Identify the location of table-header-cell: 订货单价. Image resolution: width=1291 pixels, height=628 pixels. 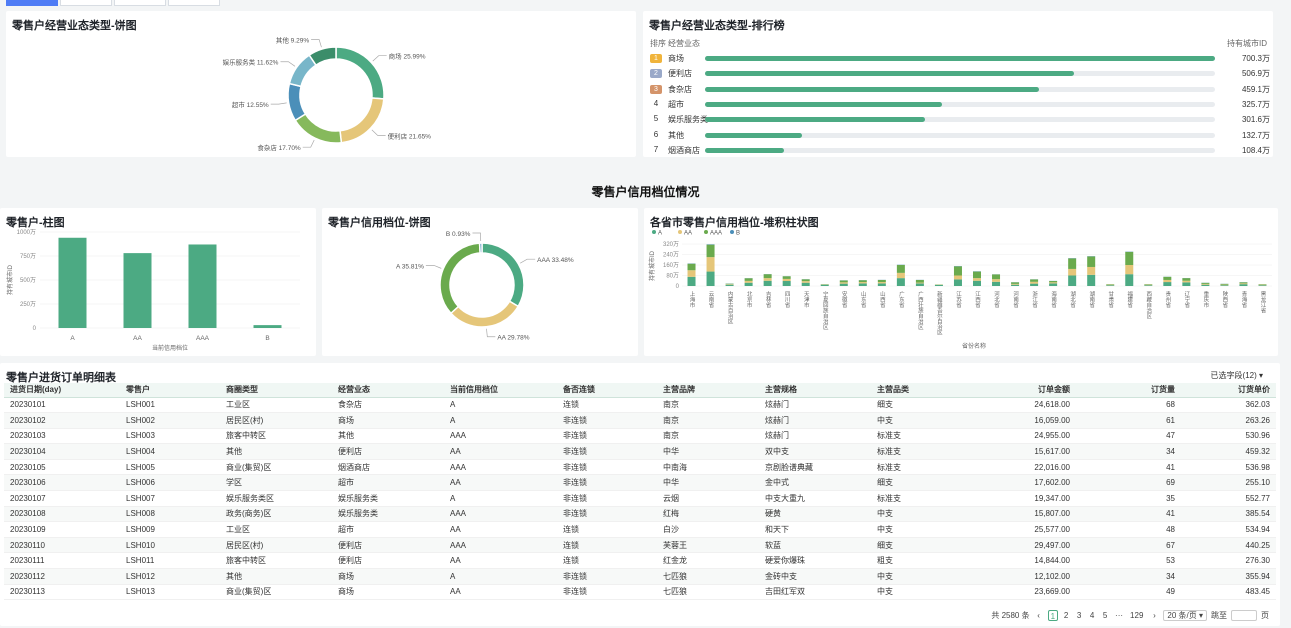
(1228, 390).